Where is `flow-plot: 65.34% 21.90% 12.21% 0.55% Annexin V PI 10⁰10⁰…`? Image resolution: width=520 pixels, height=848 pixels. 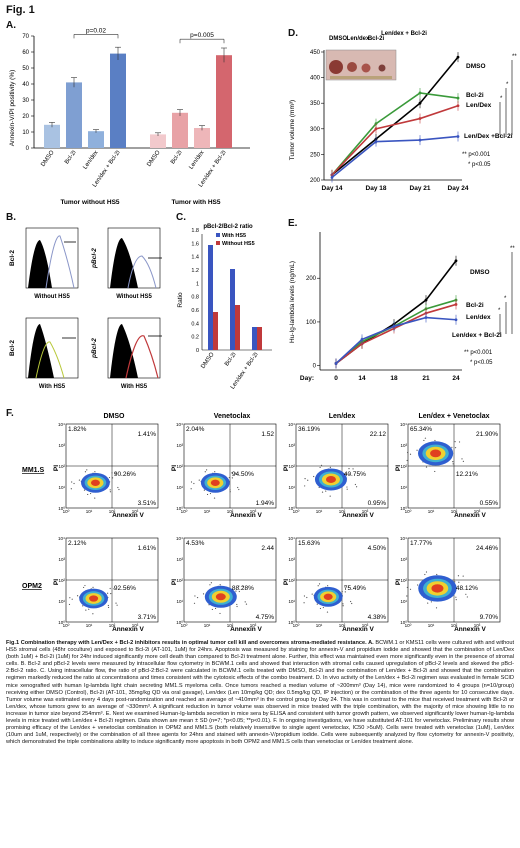 flow-plot: 65.34% 21.90% 12.21% 0.55% Annexin V PI 10⁰10⁰… is located at coordinates (448, 470).